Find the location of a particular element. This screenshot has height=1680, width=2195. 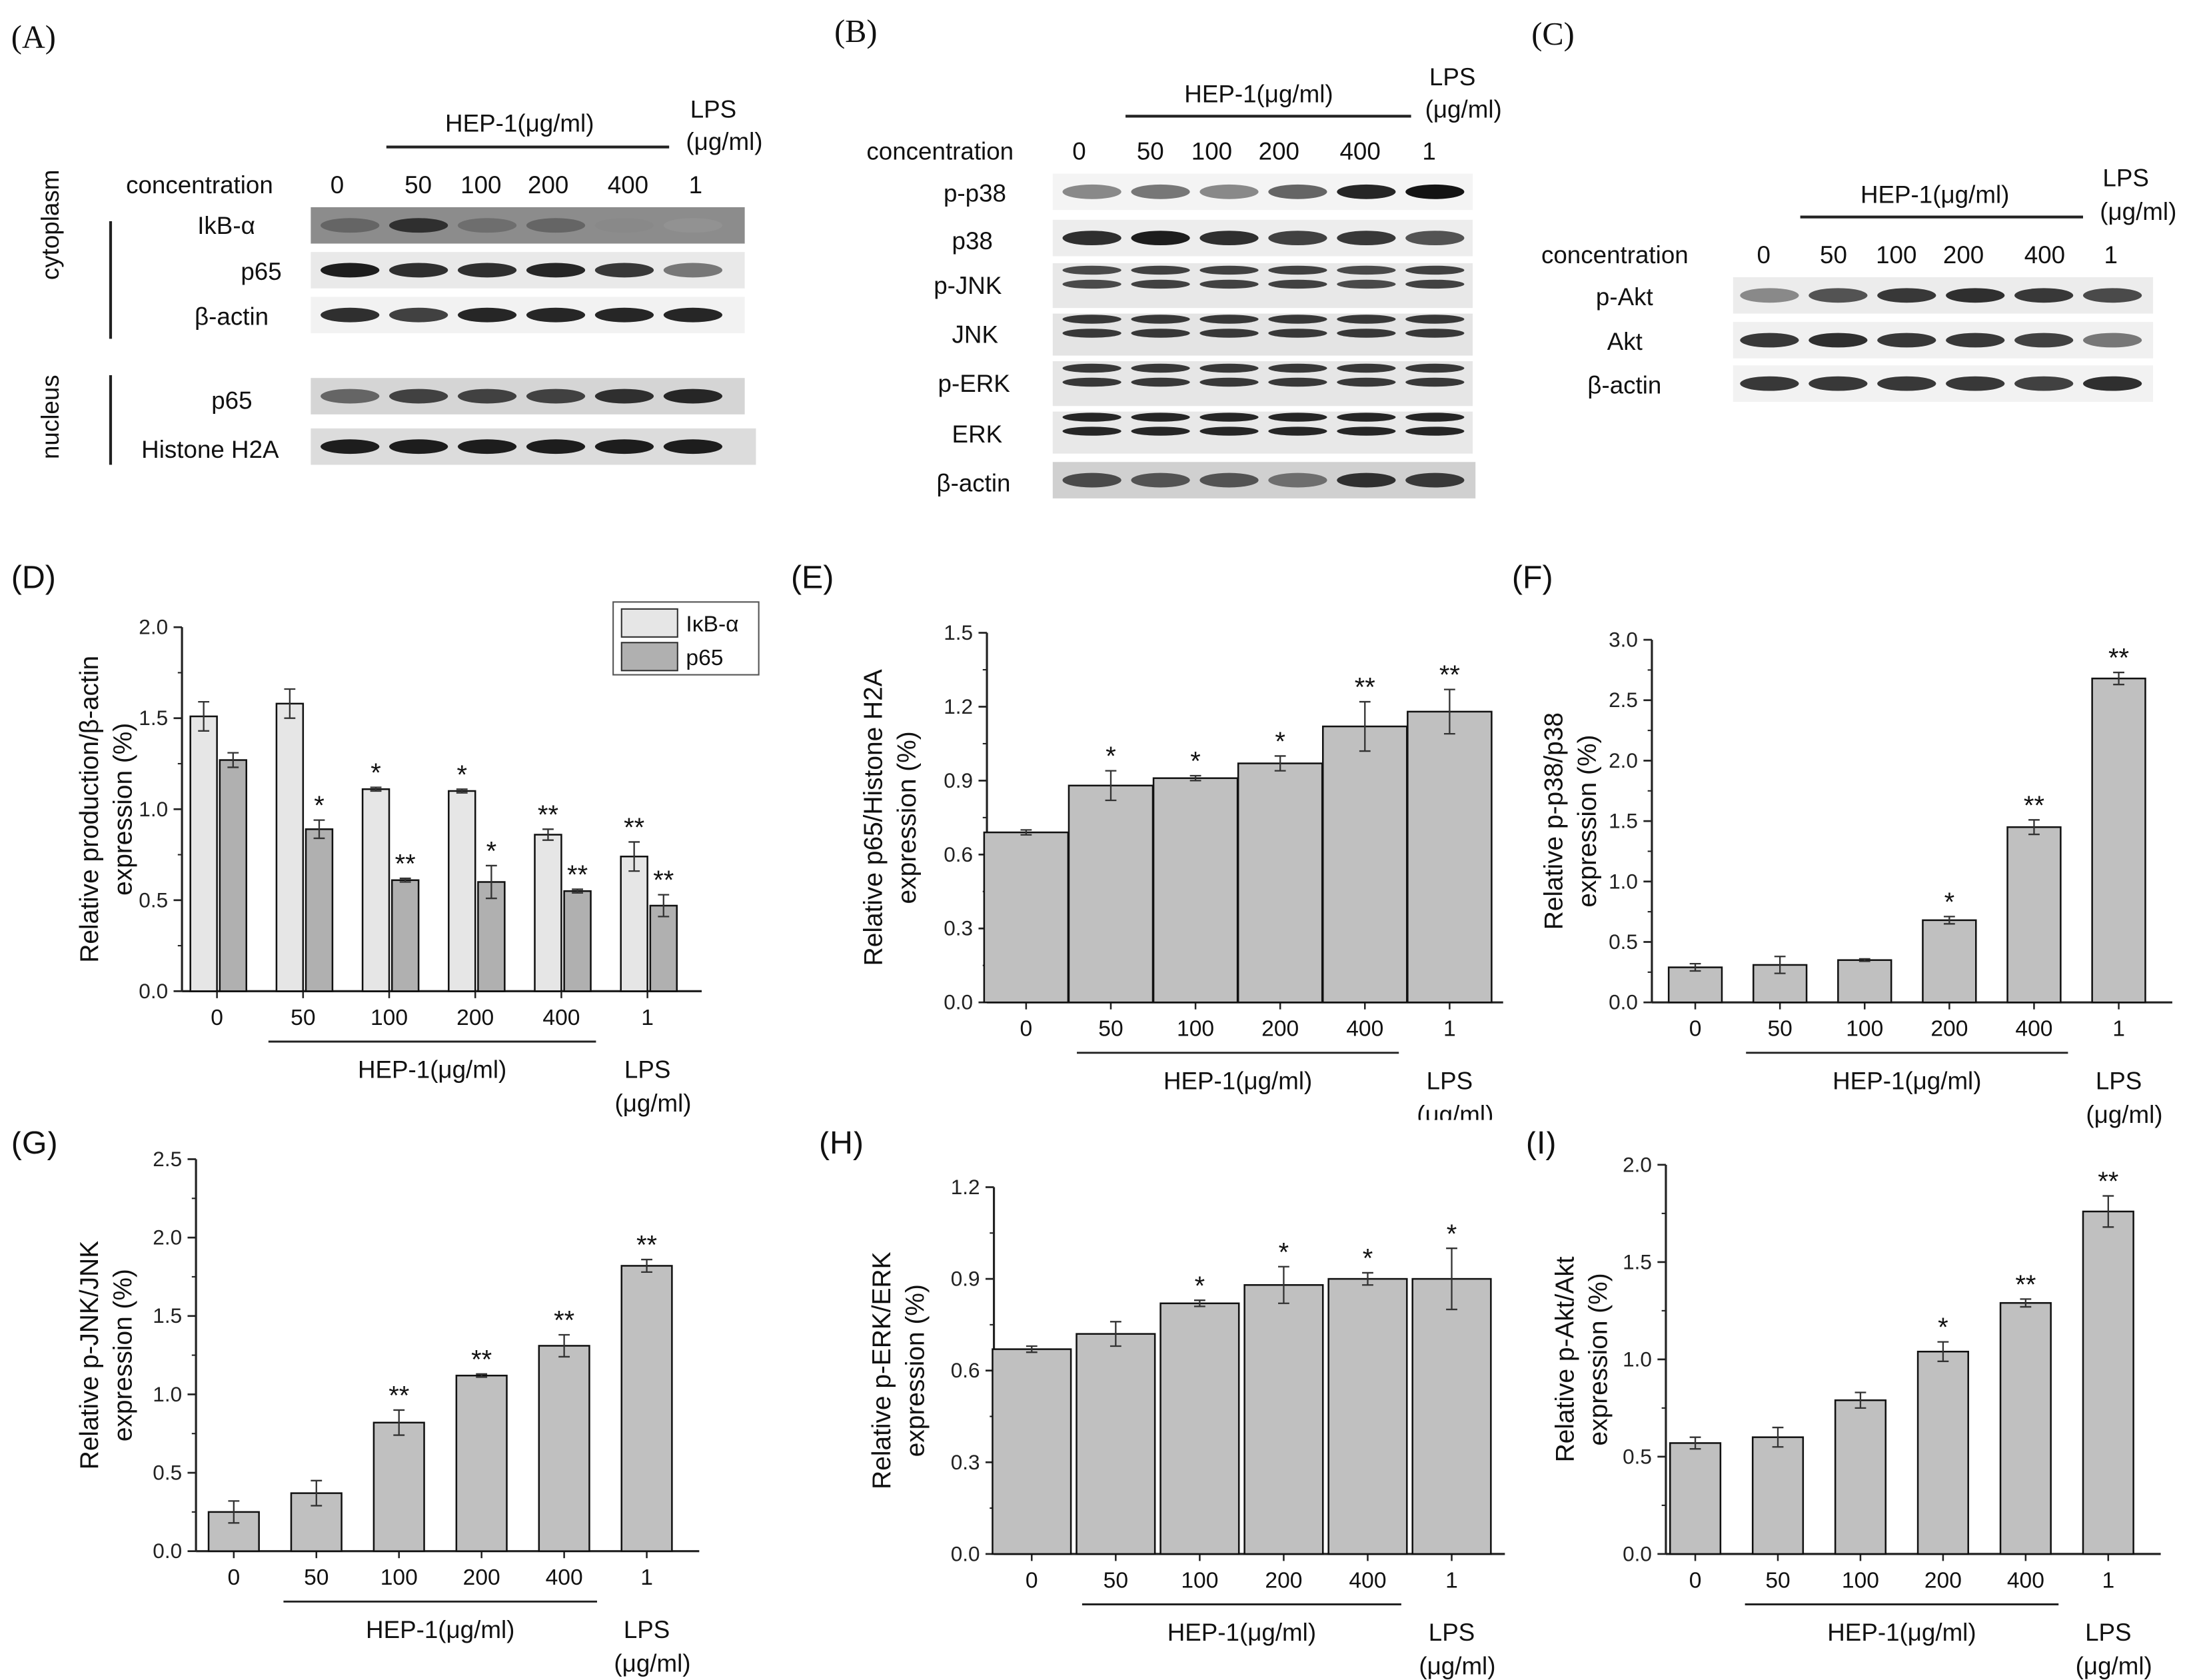

panel-b-conc-5: 1 is located at coordinates (1429, 151).